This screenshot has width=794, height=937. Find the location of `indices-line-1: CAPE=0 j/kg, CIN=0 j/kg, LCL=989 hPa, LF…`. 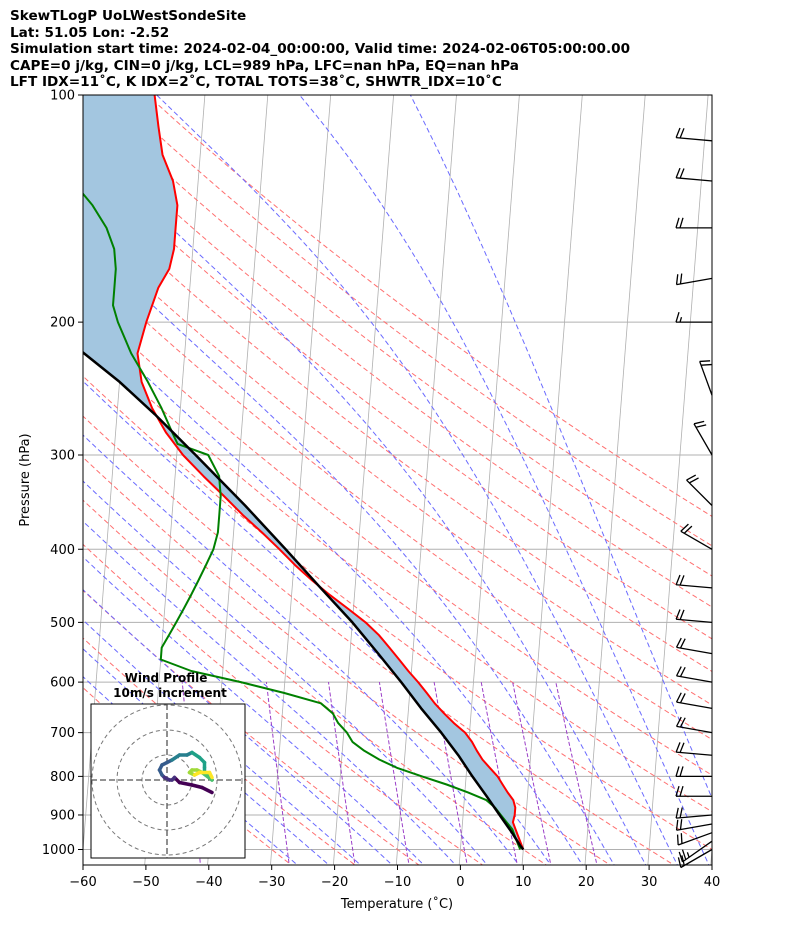

indices-line-1: CAPE=0 j/kg, CIN=0 j/kg, LCL=989 hPa, LF… is located at coordinates (264, 65).